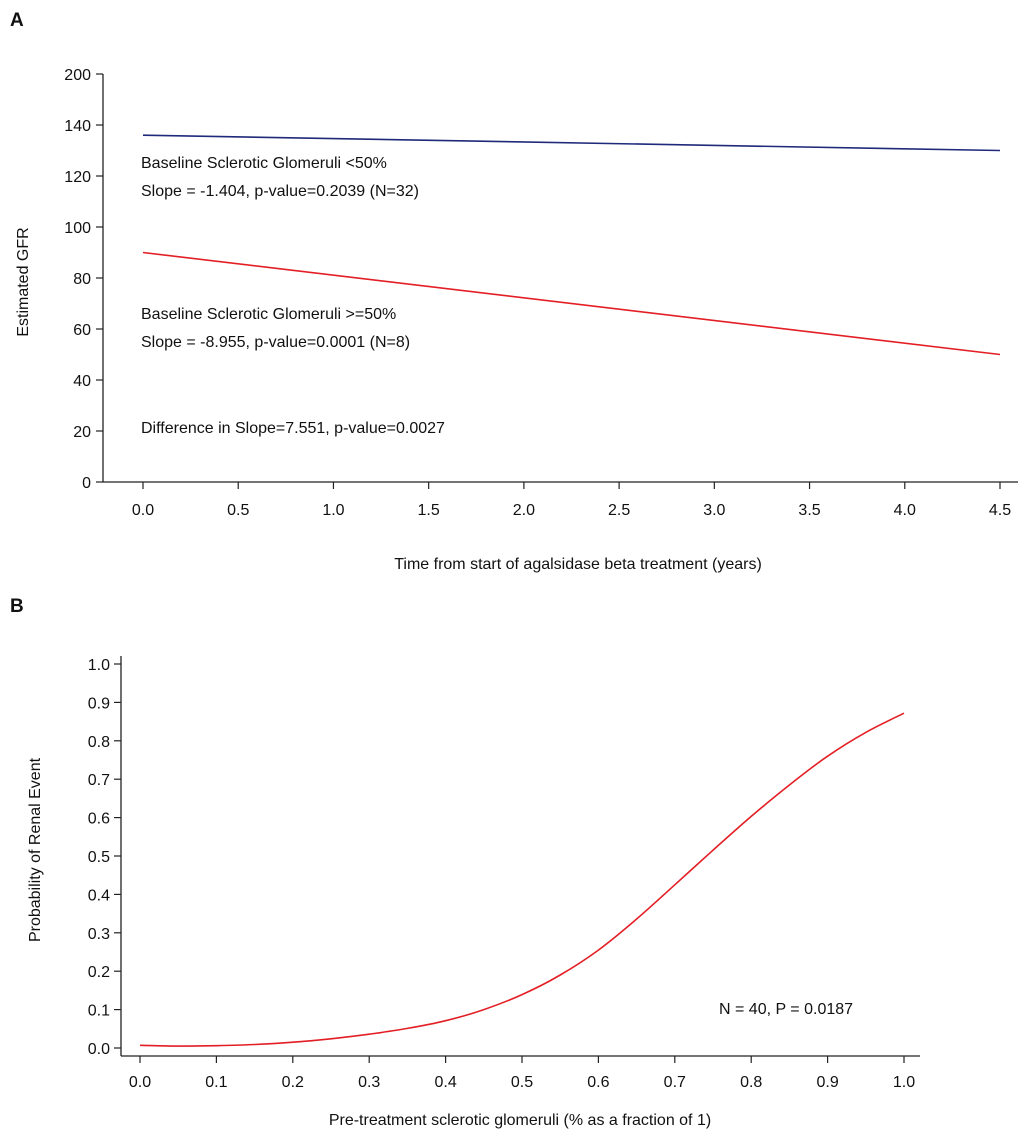 The image size is (1021, 1141). I want to click on y-tick-label: 120, so click(77, 177).